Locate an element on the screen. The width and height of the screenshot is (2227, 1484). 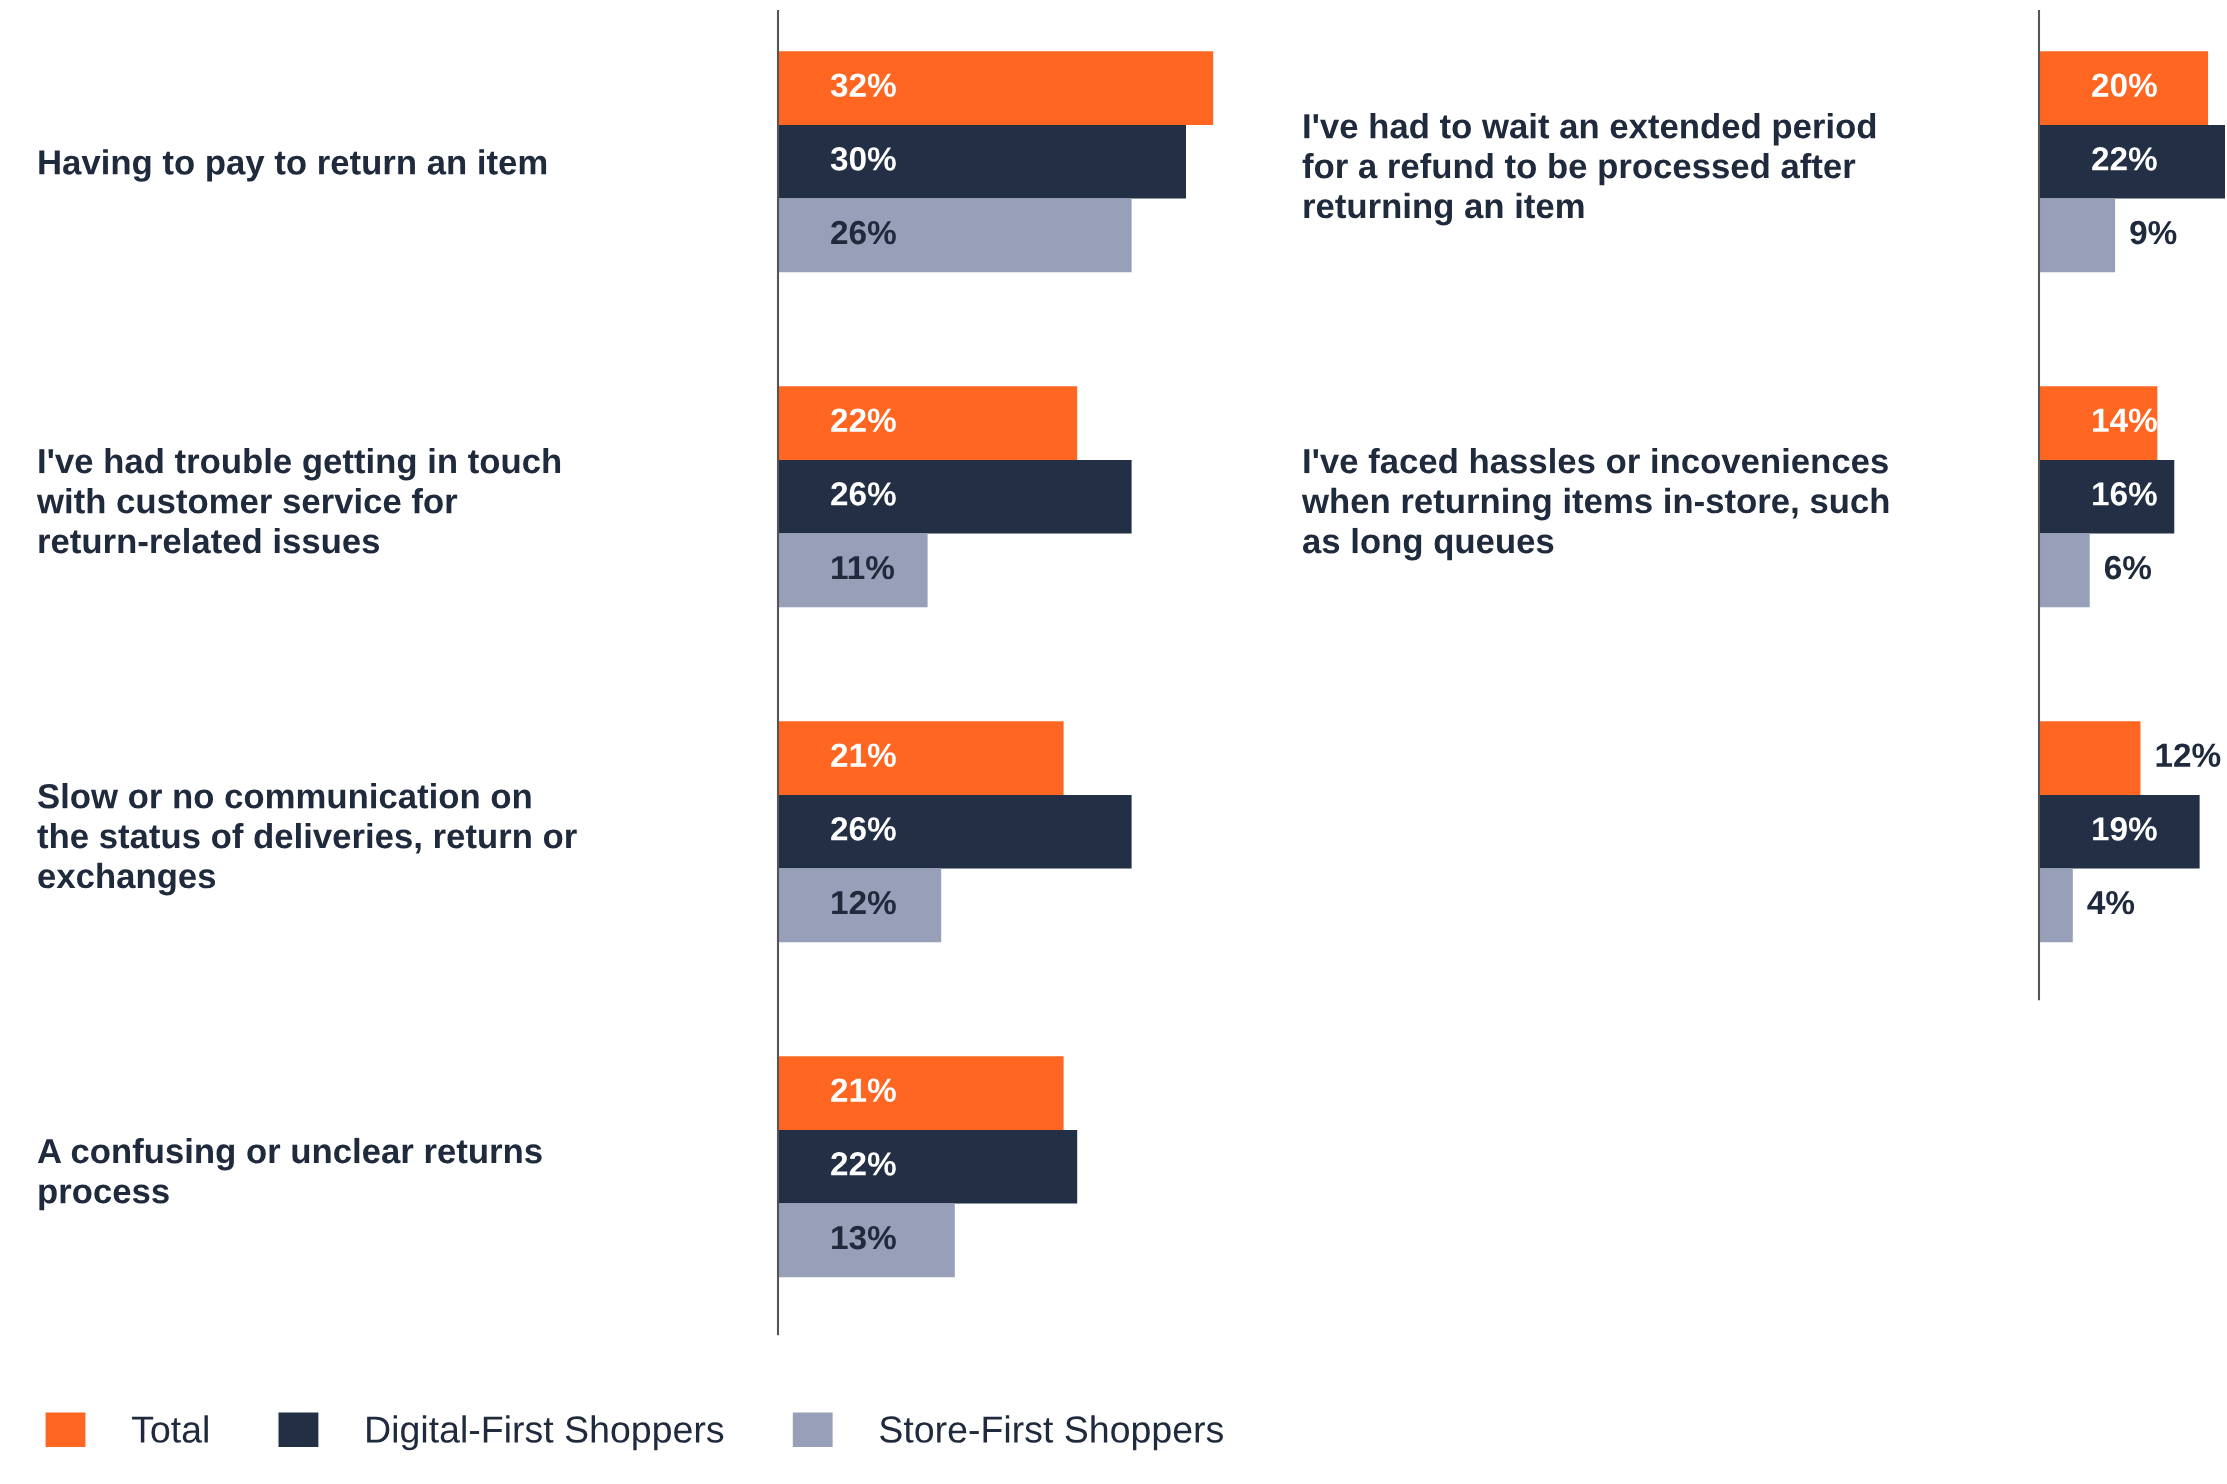
legend-label: Total is located at coordinates (169, 1429).